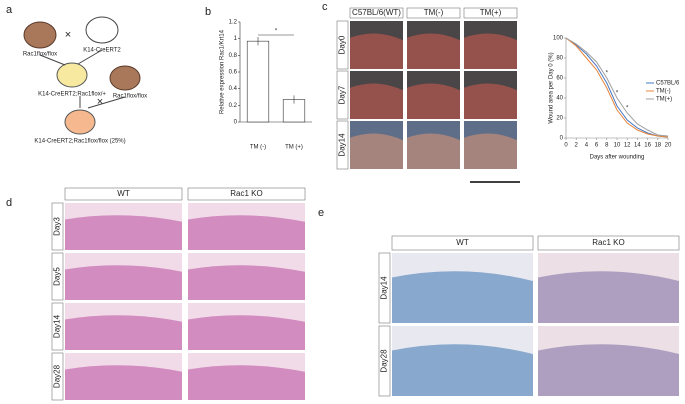  Describe the element at coordinates (552, 87) in the screenshot. I see `y-axis-label: Wound area per Day 0 (%)` at that location.